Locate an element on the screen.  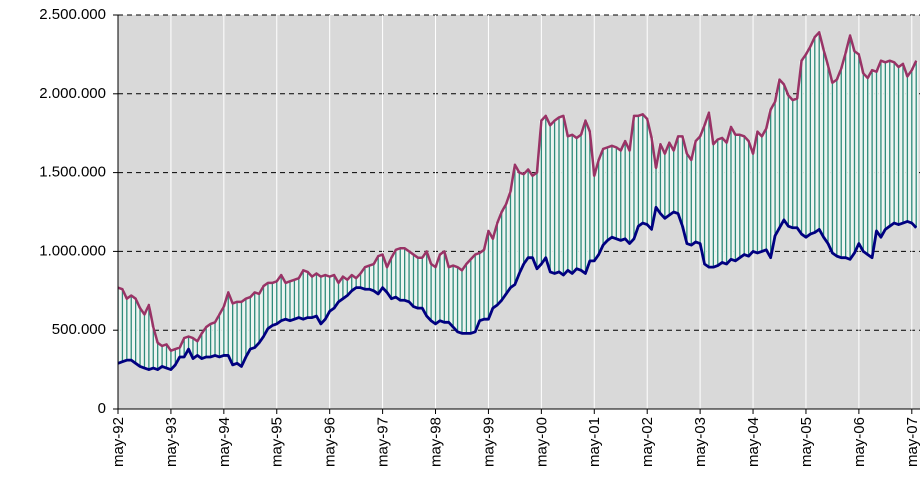
x-tick-label: may-05 is located at coordinates (806, 442).